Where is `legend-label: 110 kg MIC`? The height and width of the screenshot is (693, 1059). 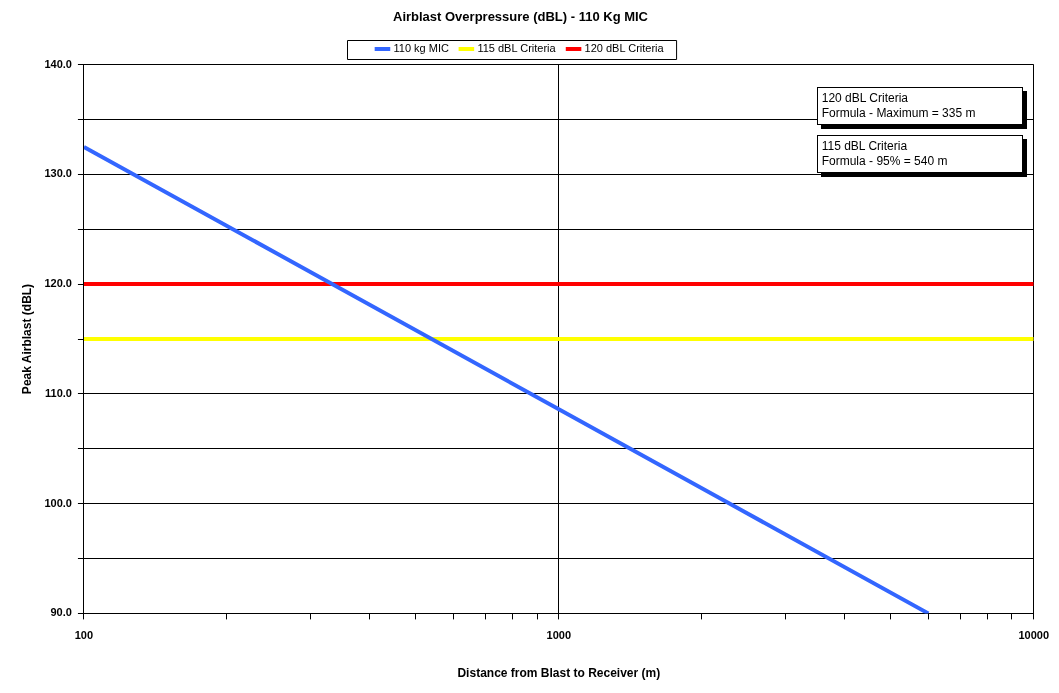
legend-label: 110 kg MIC is located at coordinates (421, 48).